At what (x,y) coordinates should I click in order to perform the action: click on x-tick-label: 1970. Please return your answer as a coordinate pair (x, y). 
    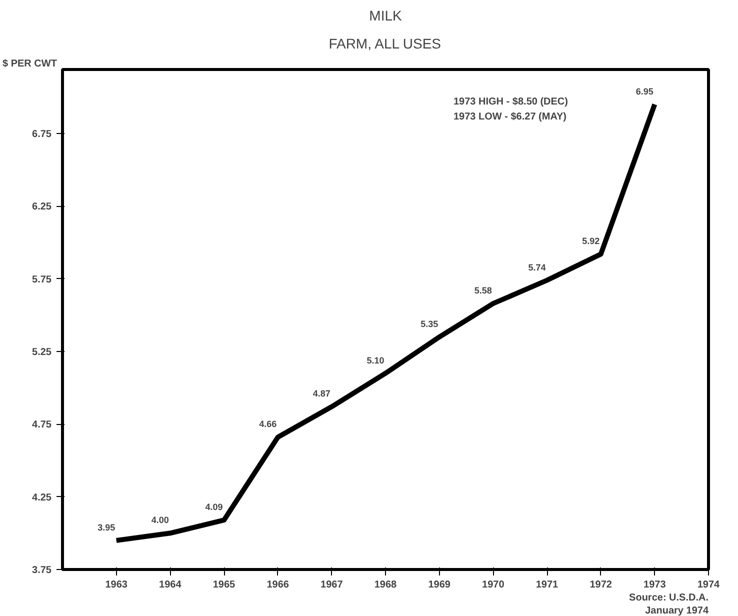
    Looking at the image, I should click on (493, 585).